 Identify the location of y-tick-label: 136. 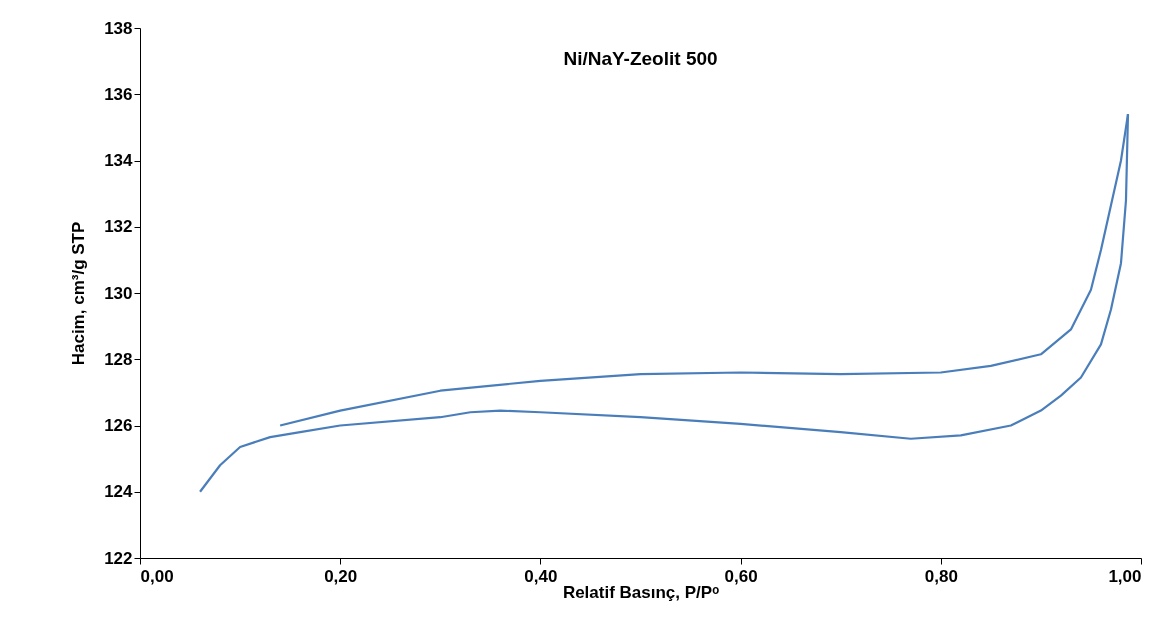
(118, 94).